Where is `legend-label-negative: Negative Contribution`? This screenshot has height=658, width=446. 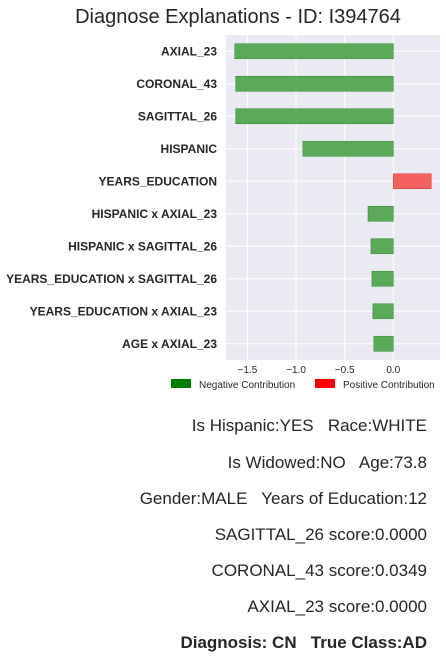
legend-label-negative: Negative Contribution is located at coordinates (247, 385).